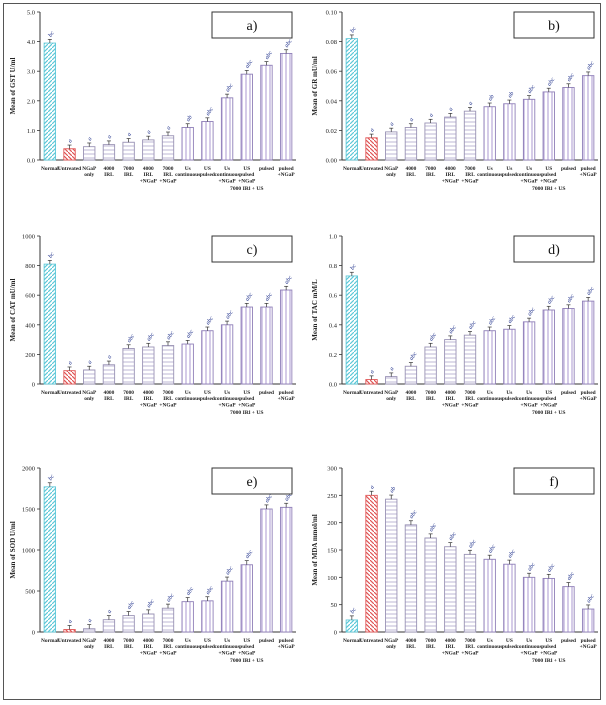 Image resolution: width=606 pixels, height=705 pixels. I want to click on y-tick-label: 4.0, so click(31, 42).